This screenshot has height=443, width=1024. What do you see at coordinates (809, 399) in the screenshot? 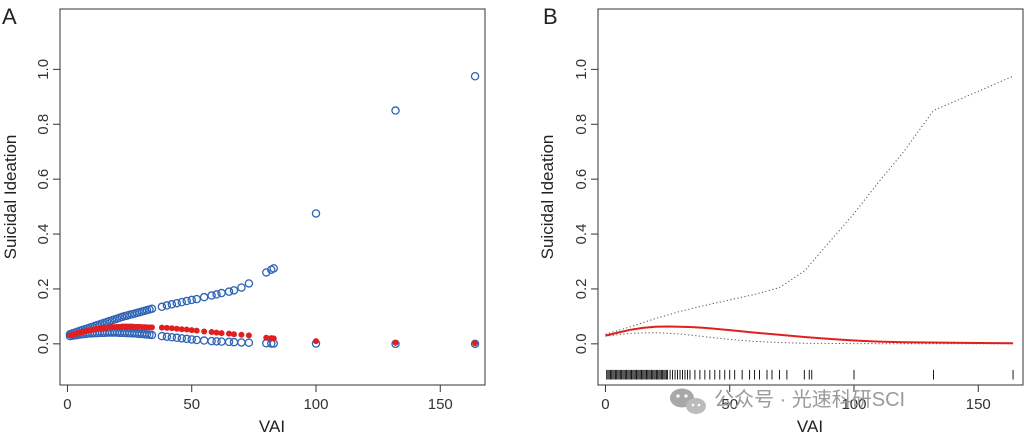
I see `watermark-text: 公众号 · 光速科研SCI` at bounding box center [809, 399].